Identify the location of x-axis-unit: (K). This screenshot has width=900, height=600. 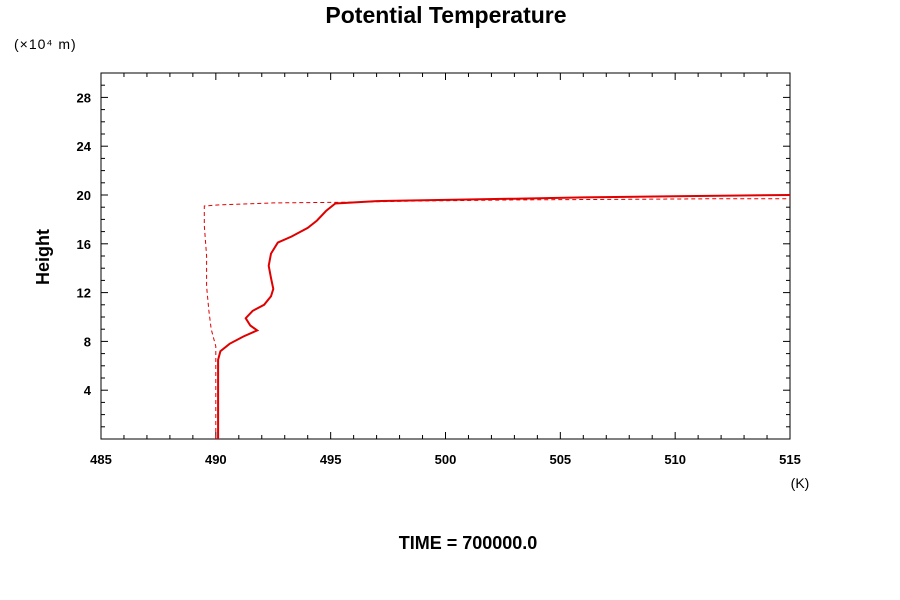
(800, 483).